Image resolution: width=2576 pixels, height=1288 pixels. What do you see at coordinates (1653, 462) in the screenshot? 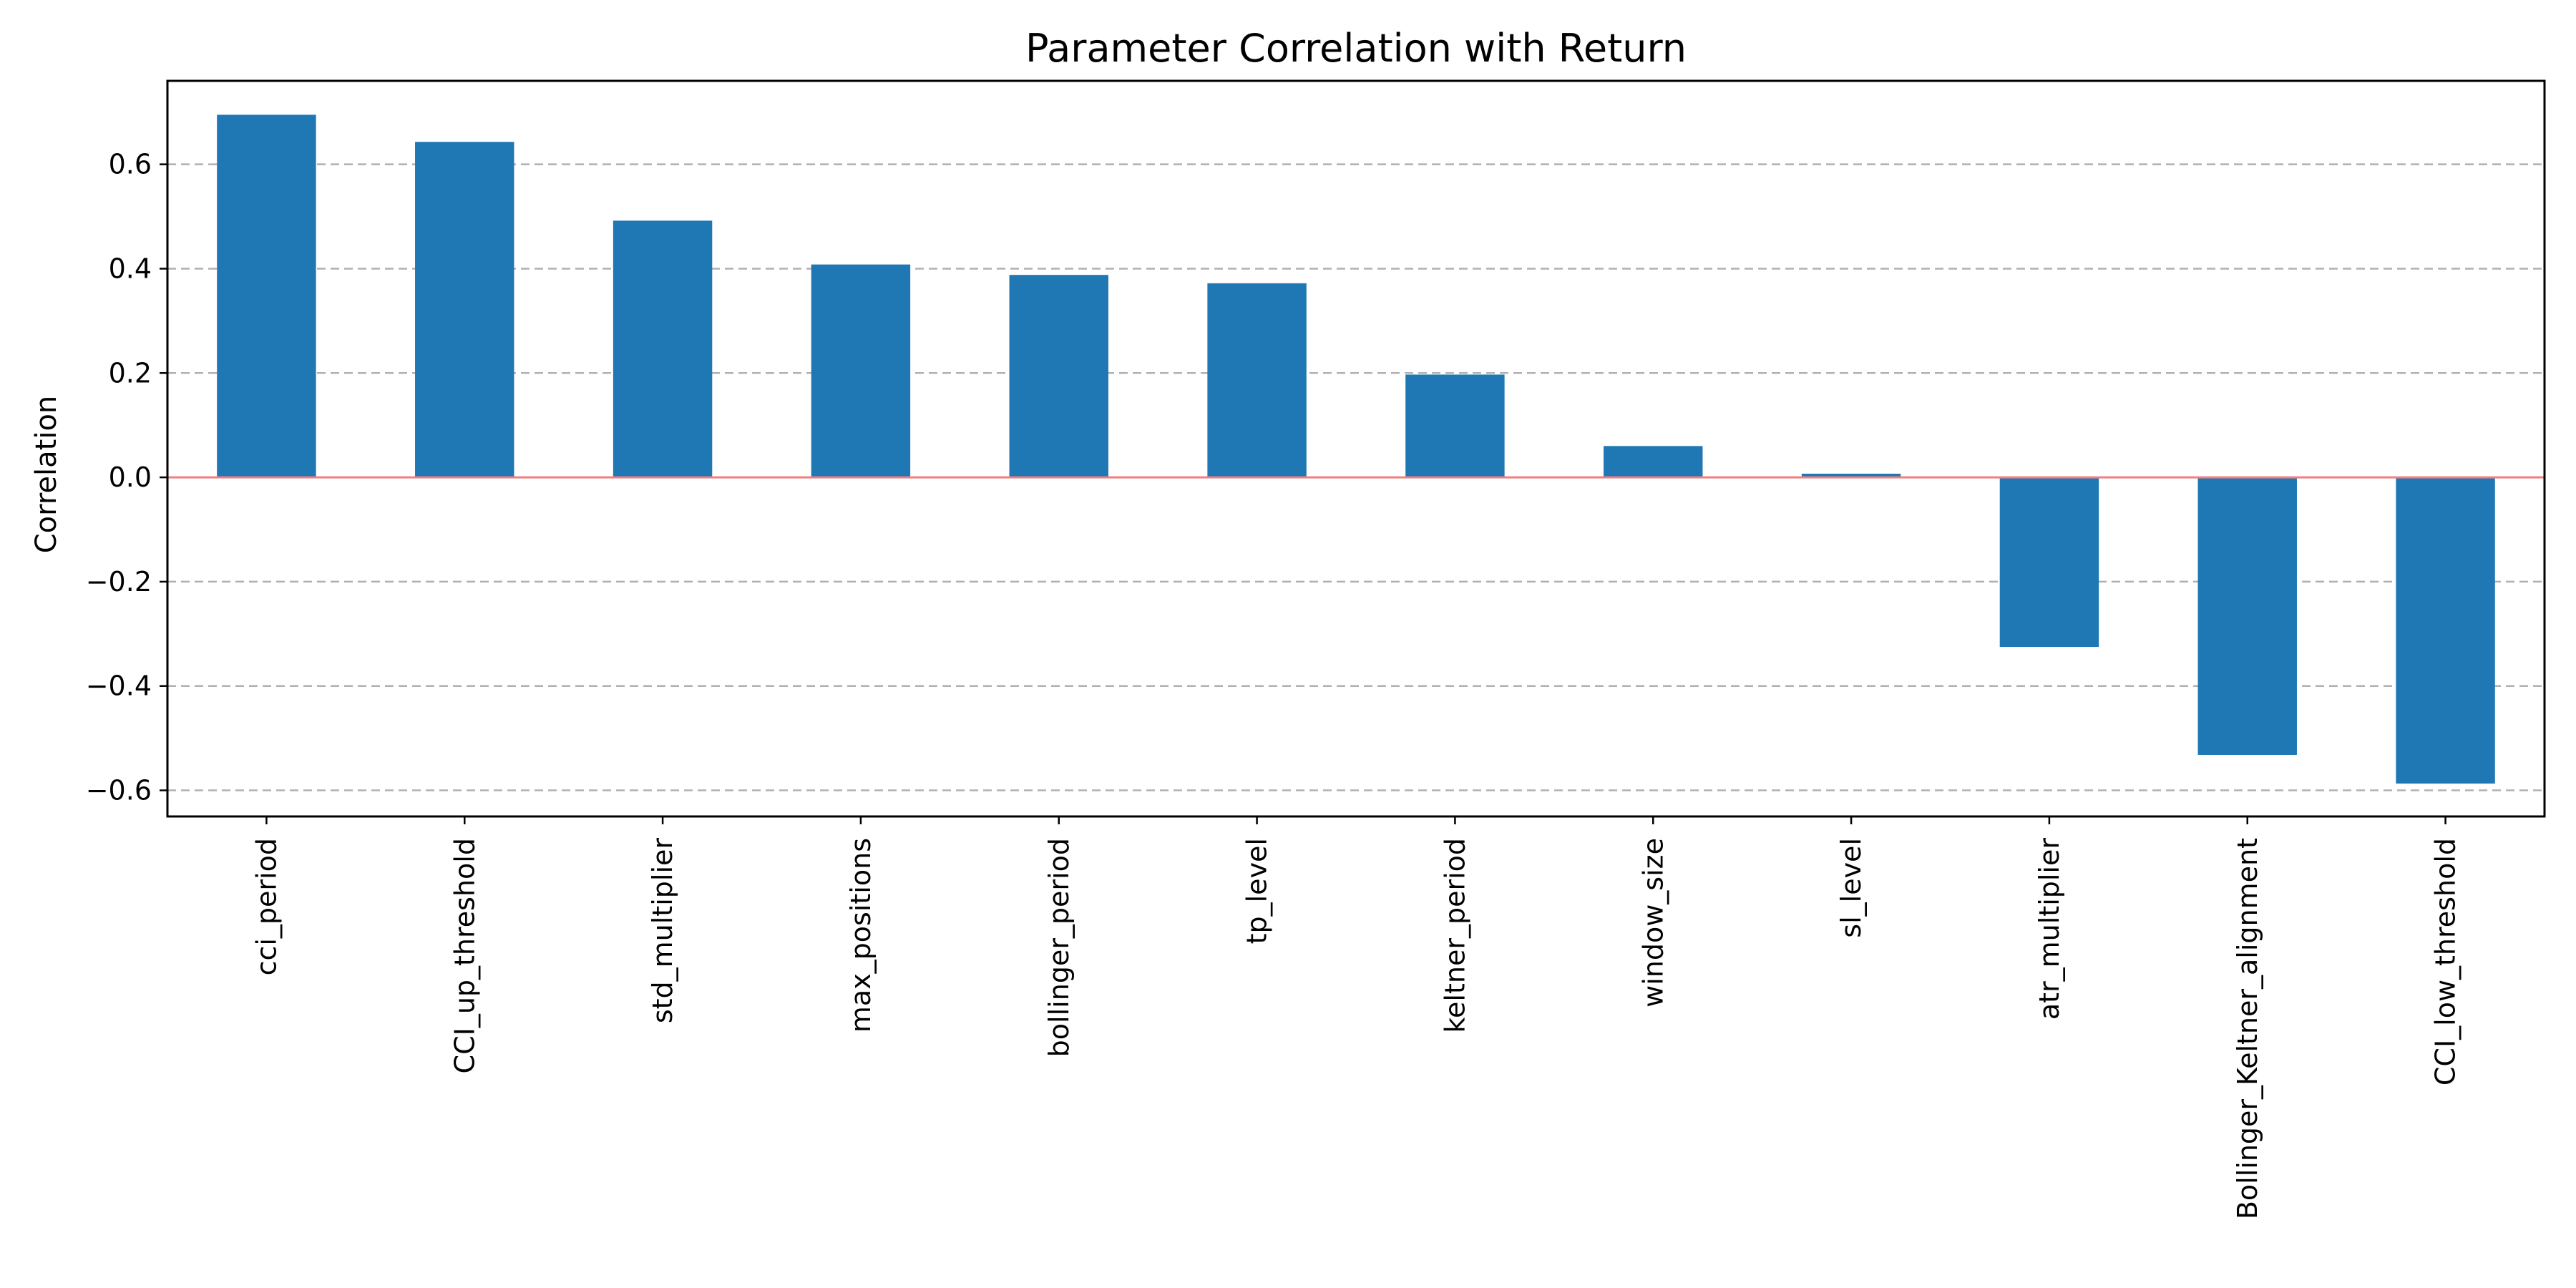
I see `bar-window-size` at bounding box center [1653, 462].